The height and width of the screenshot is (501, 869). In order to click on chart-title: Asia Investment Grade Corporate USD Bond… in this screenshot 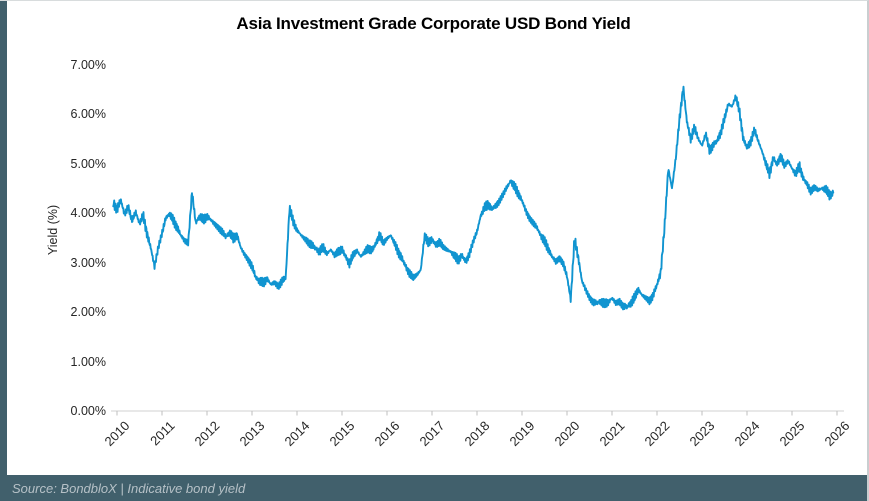, I will do `click(433, 23)`.